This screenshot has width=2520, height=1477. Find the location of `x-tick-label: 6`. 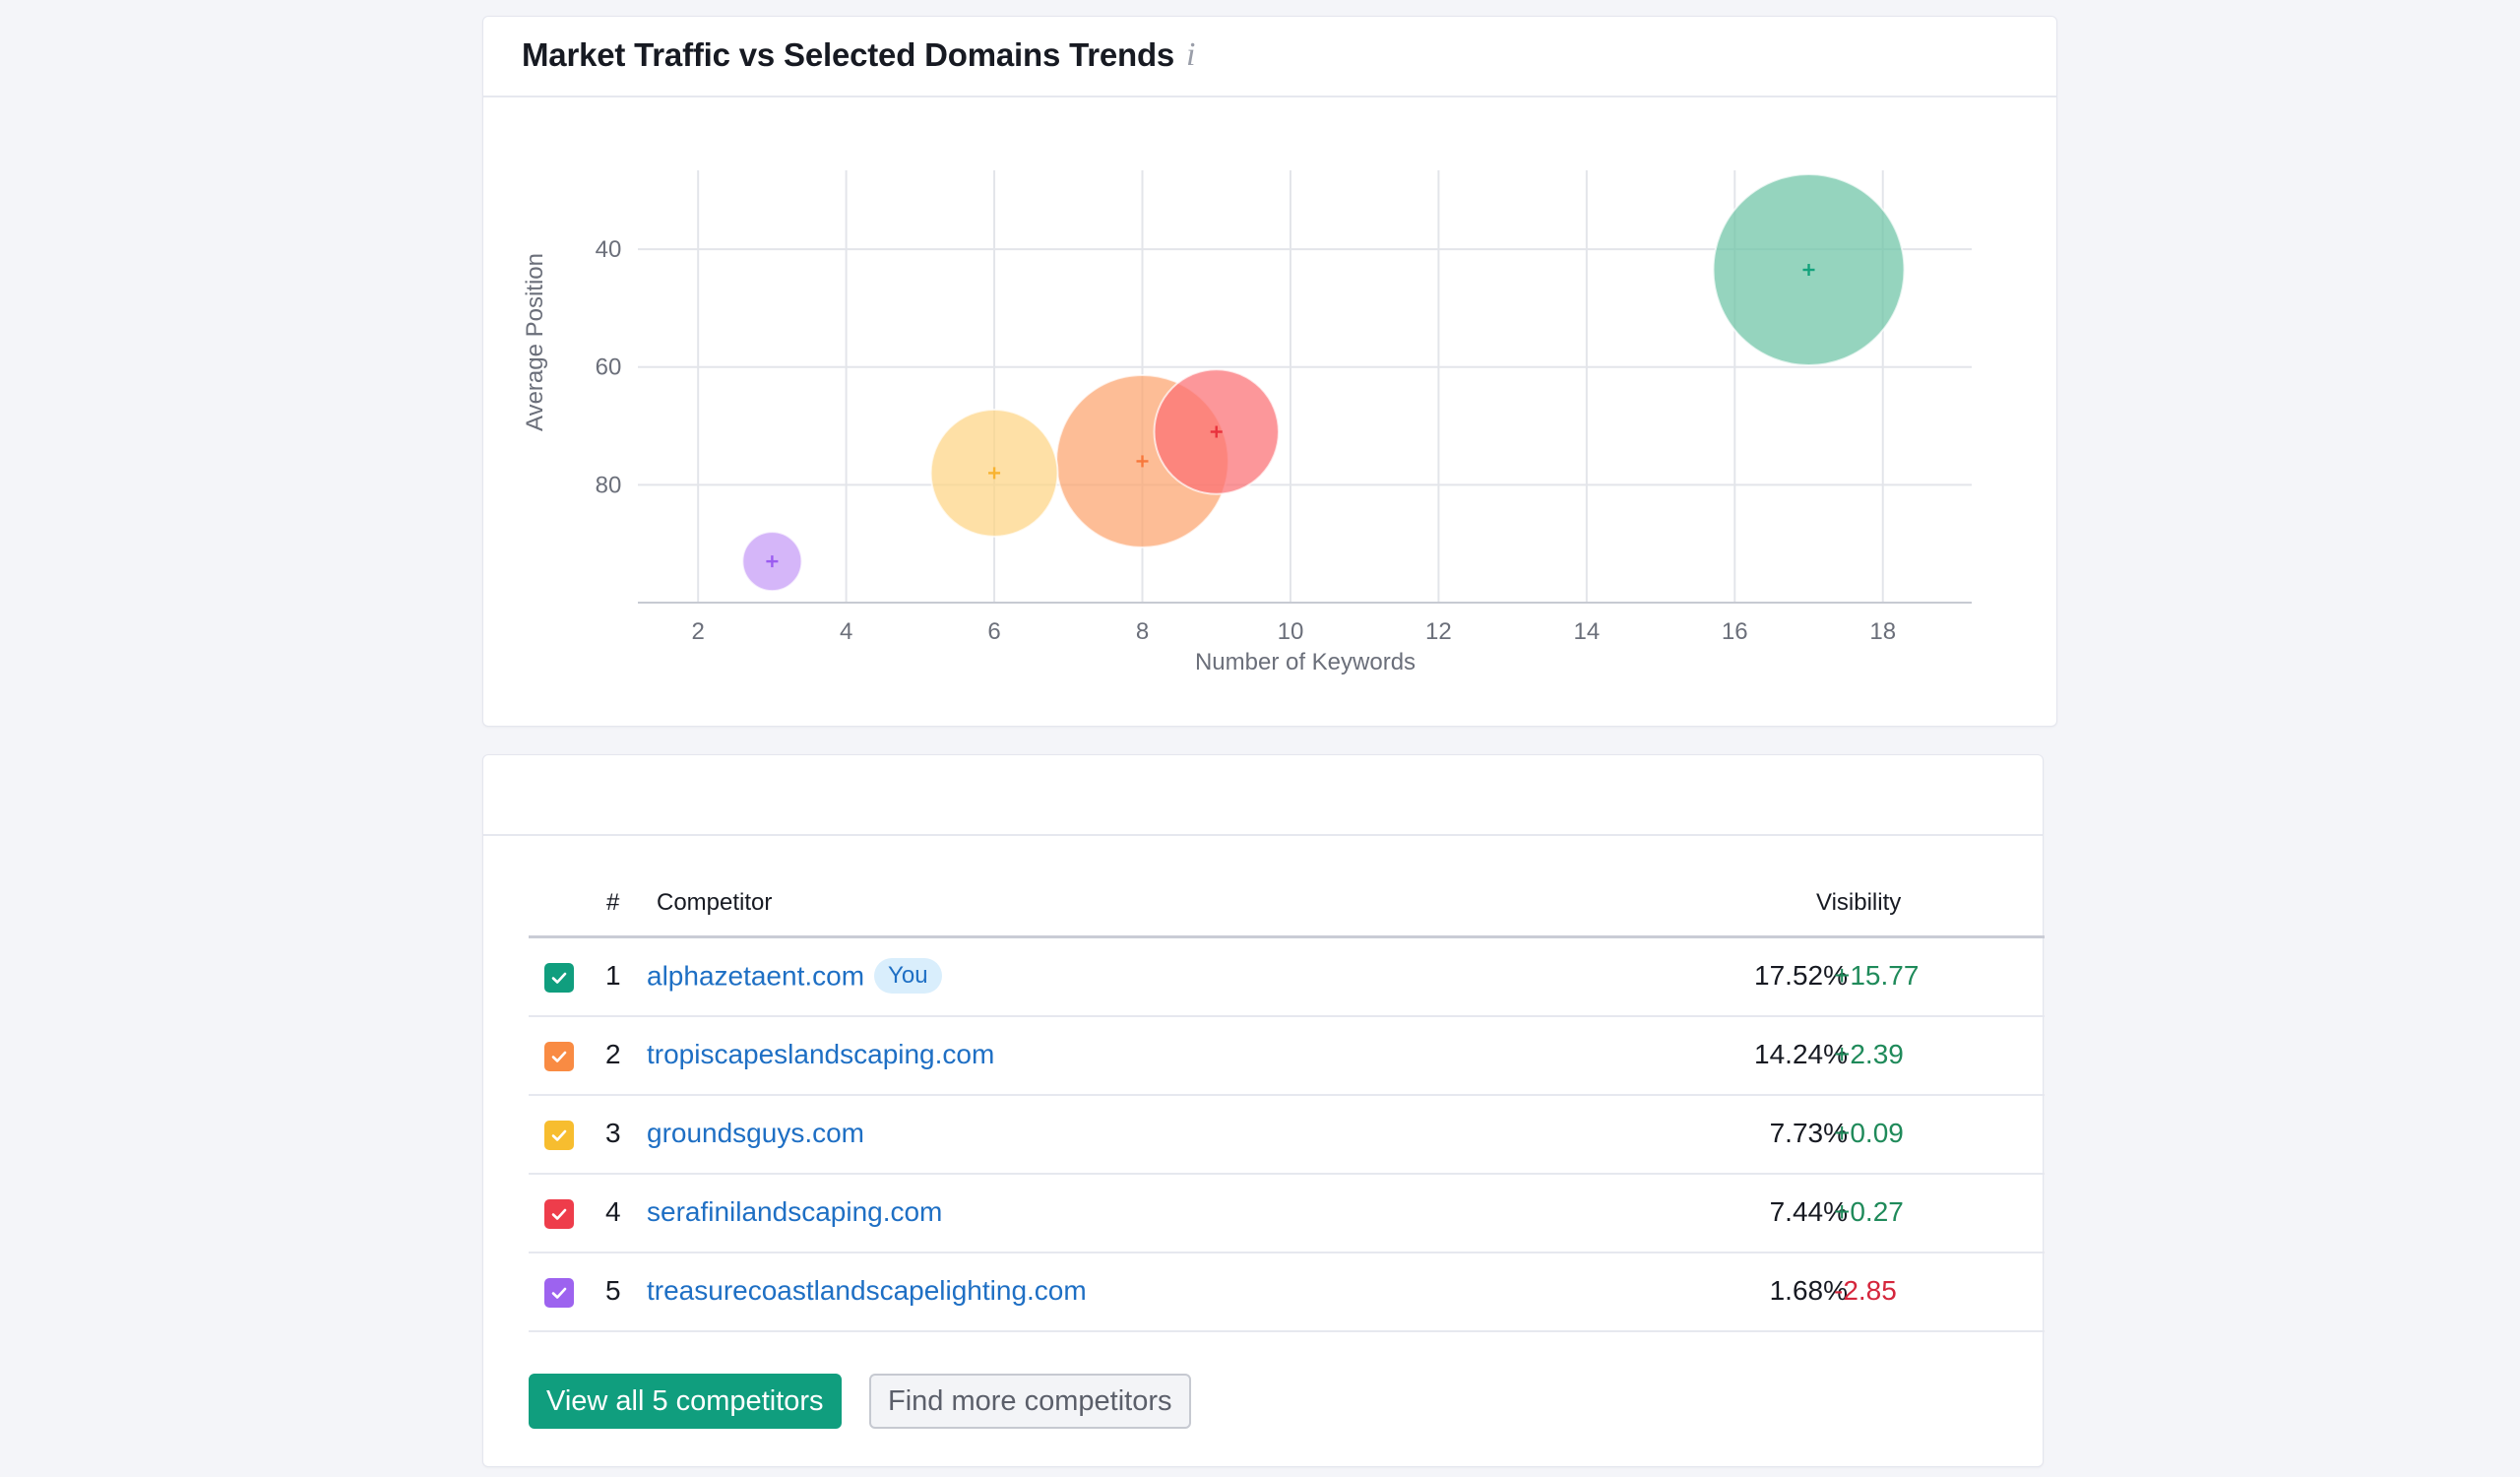

x-tick-label: 6 is located at coordinates (993, 632).